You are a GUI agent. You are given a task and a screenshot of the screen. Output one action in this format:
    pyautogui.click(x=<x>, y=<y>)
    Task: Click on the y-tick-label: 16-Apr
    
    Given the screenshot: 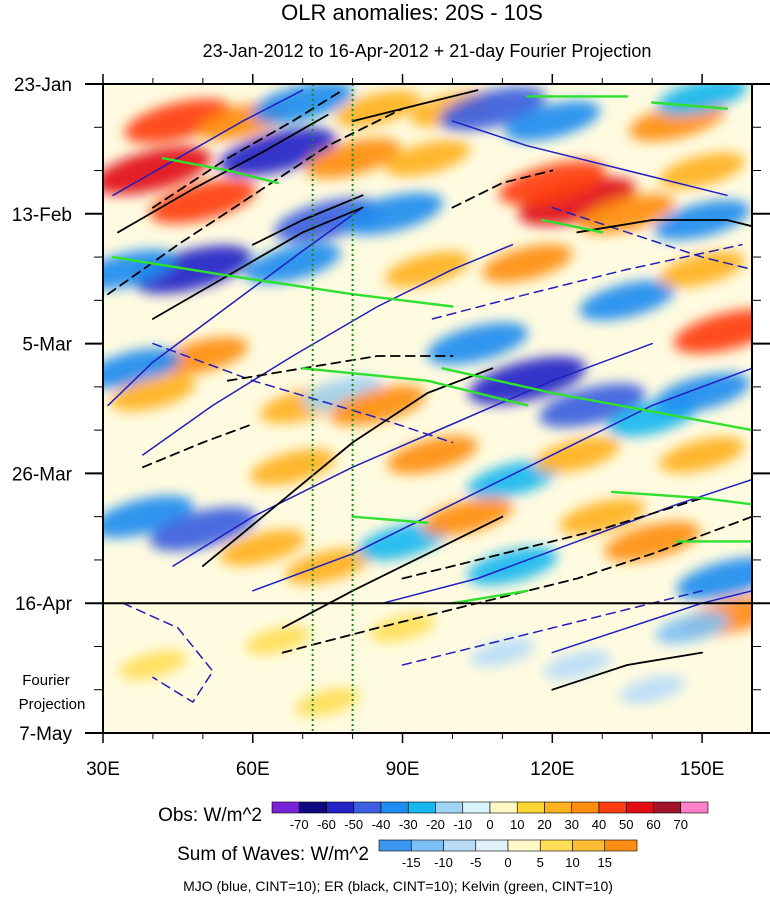 What is the action you would take?
    pyautogui.click(x=44, y=604)
    